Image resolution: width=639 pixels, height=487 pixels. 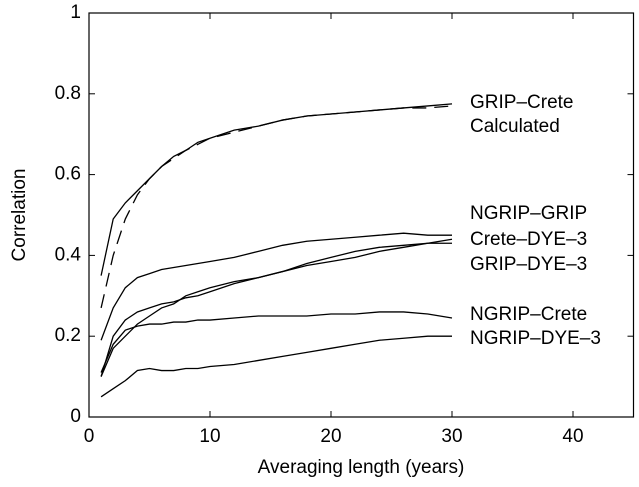 What do you see at coordinates (521, 102) in the screenshot?
I see `series-label: GRIP–Crete` at bounding box center [521, 102].